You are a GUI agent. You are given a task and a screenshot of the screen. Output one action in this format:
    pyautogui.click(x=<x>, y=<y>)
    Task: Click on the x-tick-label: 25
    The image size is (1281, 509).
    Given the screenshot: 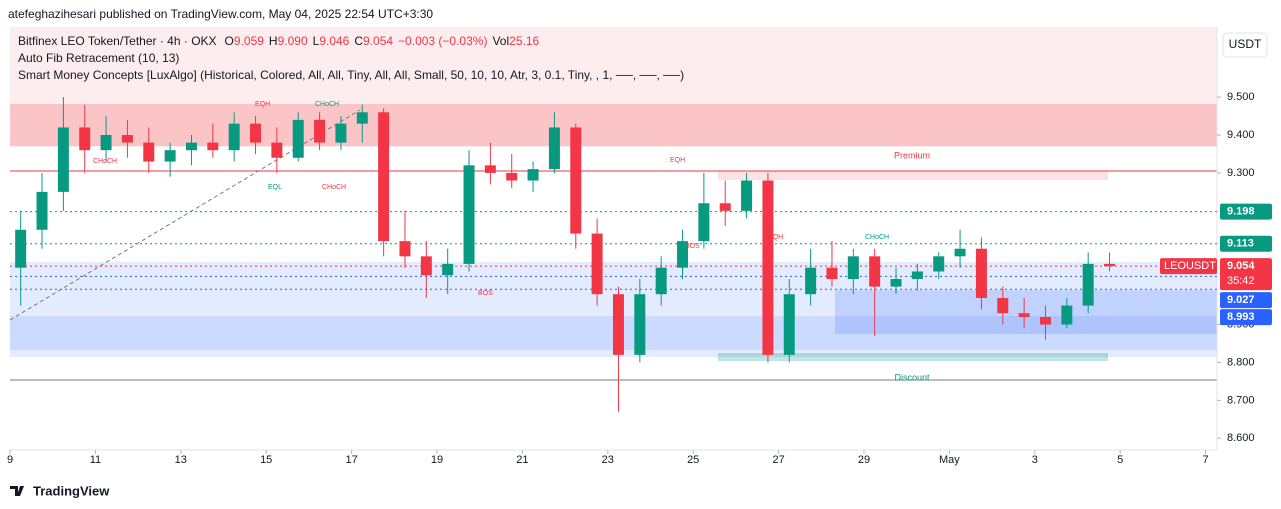 What is the action you would take?
    pyautogui.click(x=693, y=460)
    